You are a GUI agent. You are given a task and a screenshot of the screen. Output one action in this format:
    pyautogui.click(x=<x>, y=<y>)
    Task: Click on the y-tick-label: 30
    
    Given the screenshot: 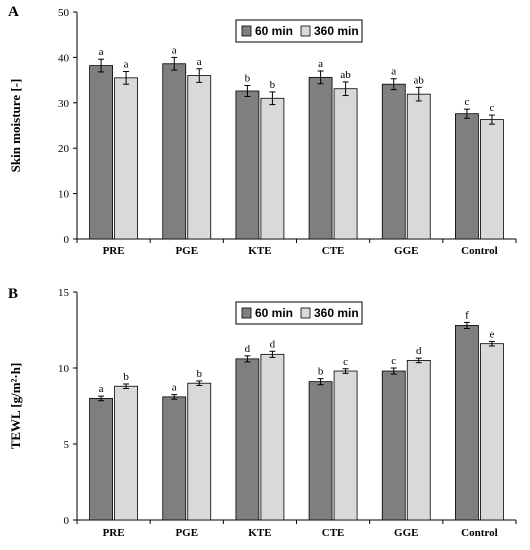 What is the action you would take?
    pyautogui.click(x=64, y=104)
    